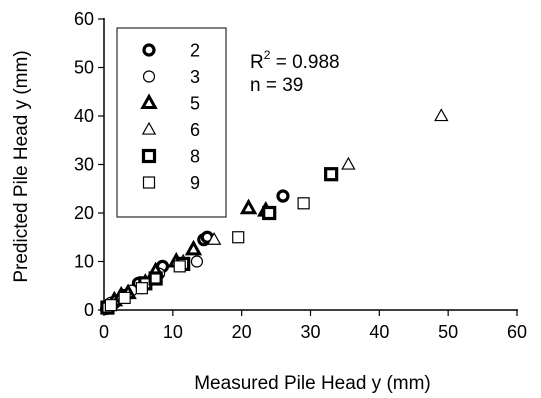  Describe the element at coordinates (84, 165) in the screenshot. I see `y-tick-label: 30` at that location.